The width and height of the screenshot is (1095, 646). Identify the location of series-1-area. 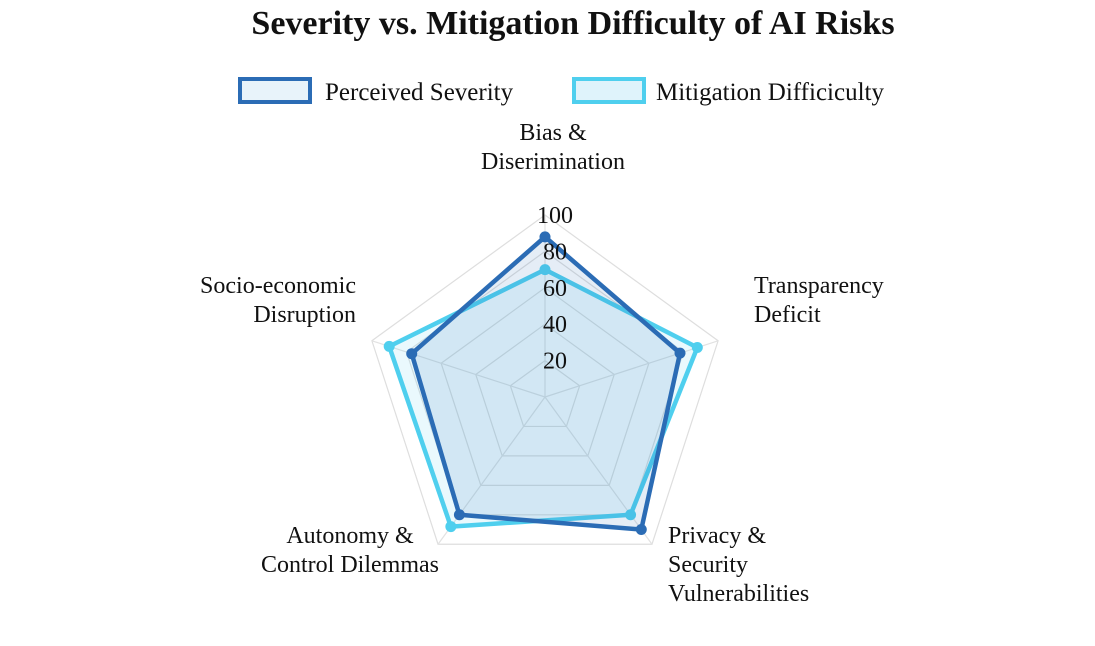
(546, 383).